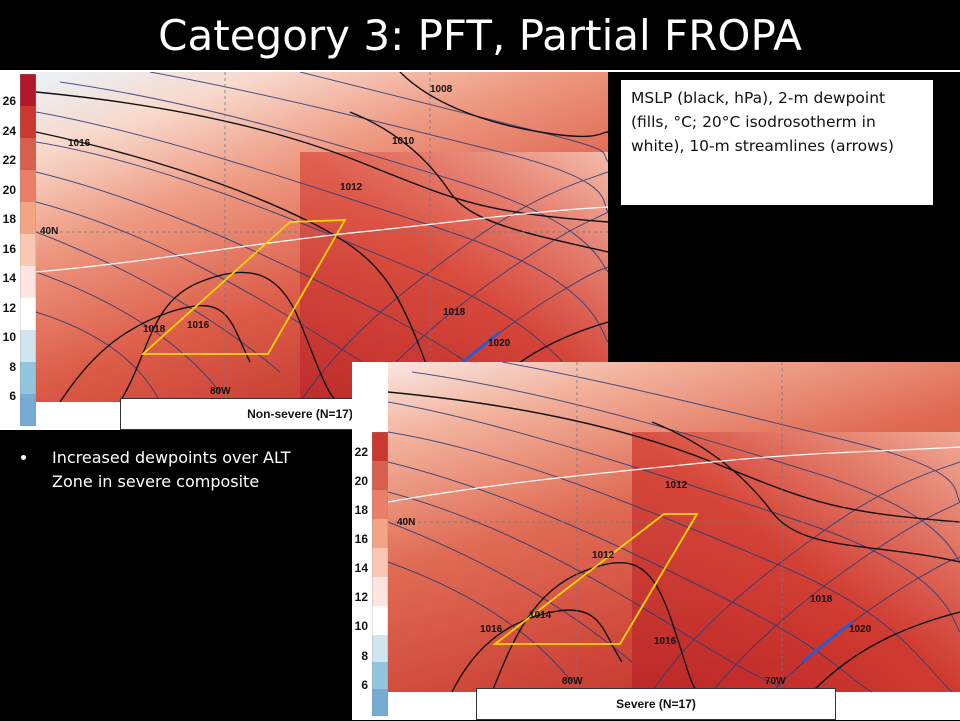  What do you see at coordinates (595, 579) in the screenshot?
I see `severe-alt-zone` at bounding box center [595, 579].